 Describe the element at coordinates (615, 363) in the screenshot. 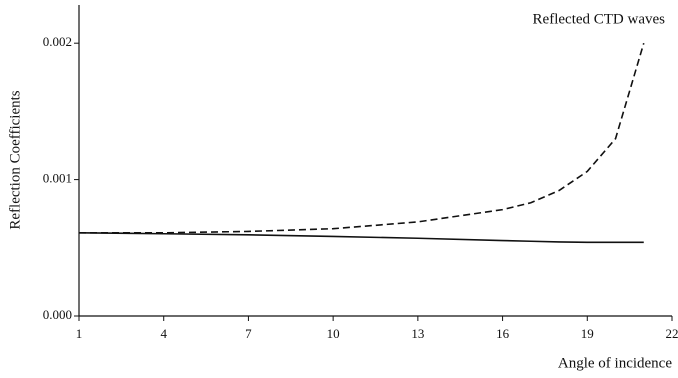

I see `x-axis-label: Angle of incidence` at that location.